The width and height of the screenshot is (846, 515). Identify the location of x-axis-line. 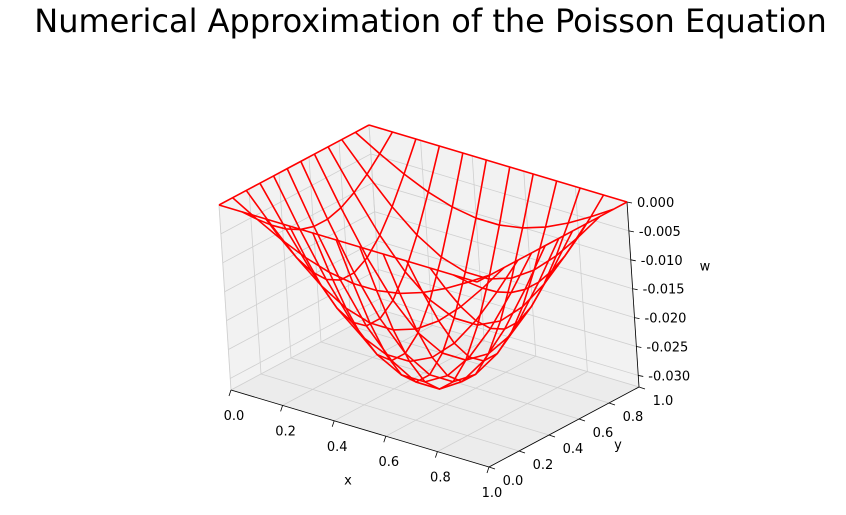
(360, 428).